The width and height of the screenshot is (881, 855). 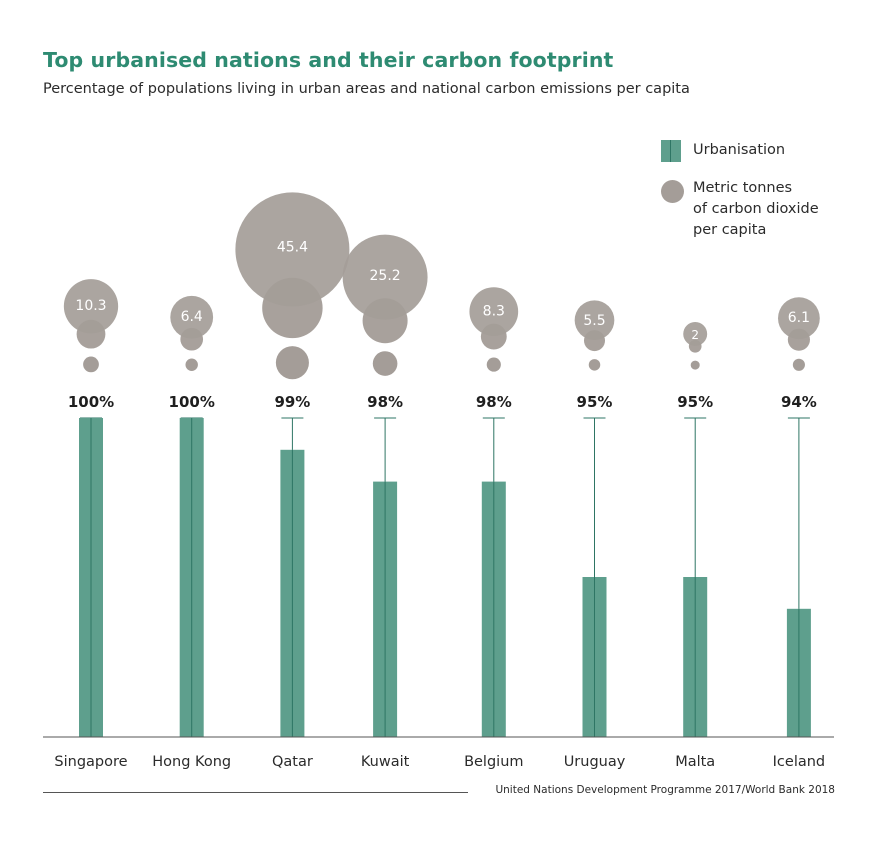 I want to click on co2-bubble-iceland, so click(x=799, y=318).